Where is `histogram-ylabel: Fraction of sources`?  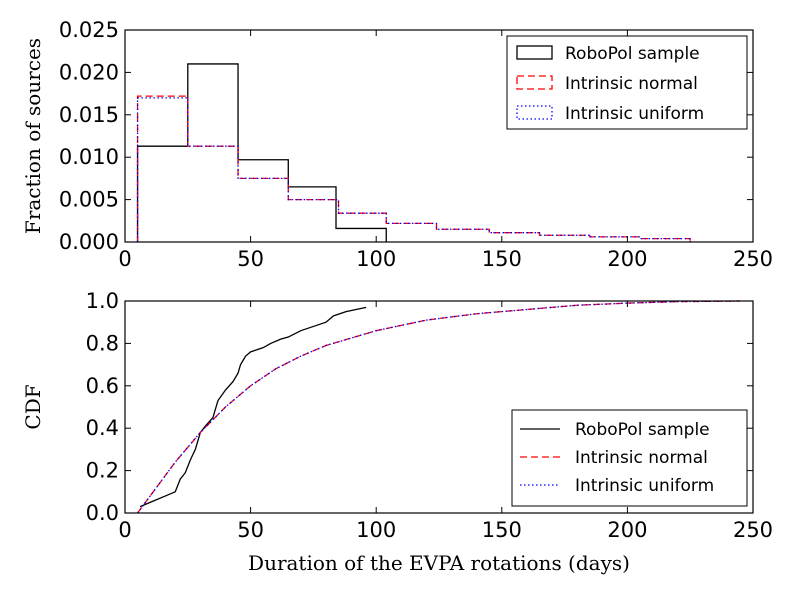 histogram-ylabel: Fraction of sources is located at coordinates (33, 136).